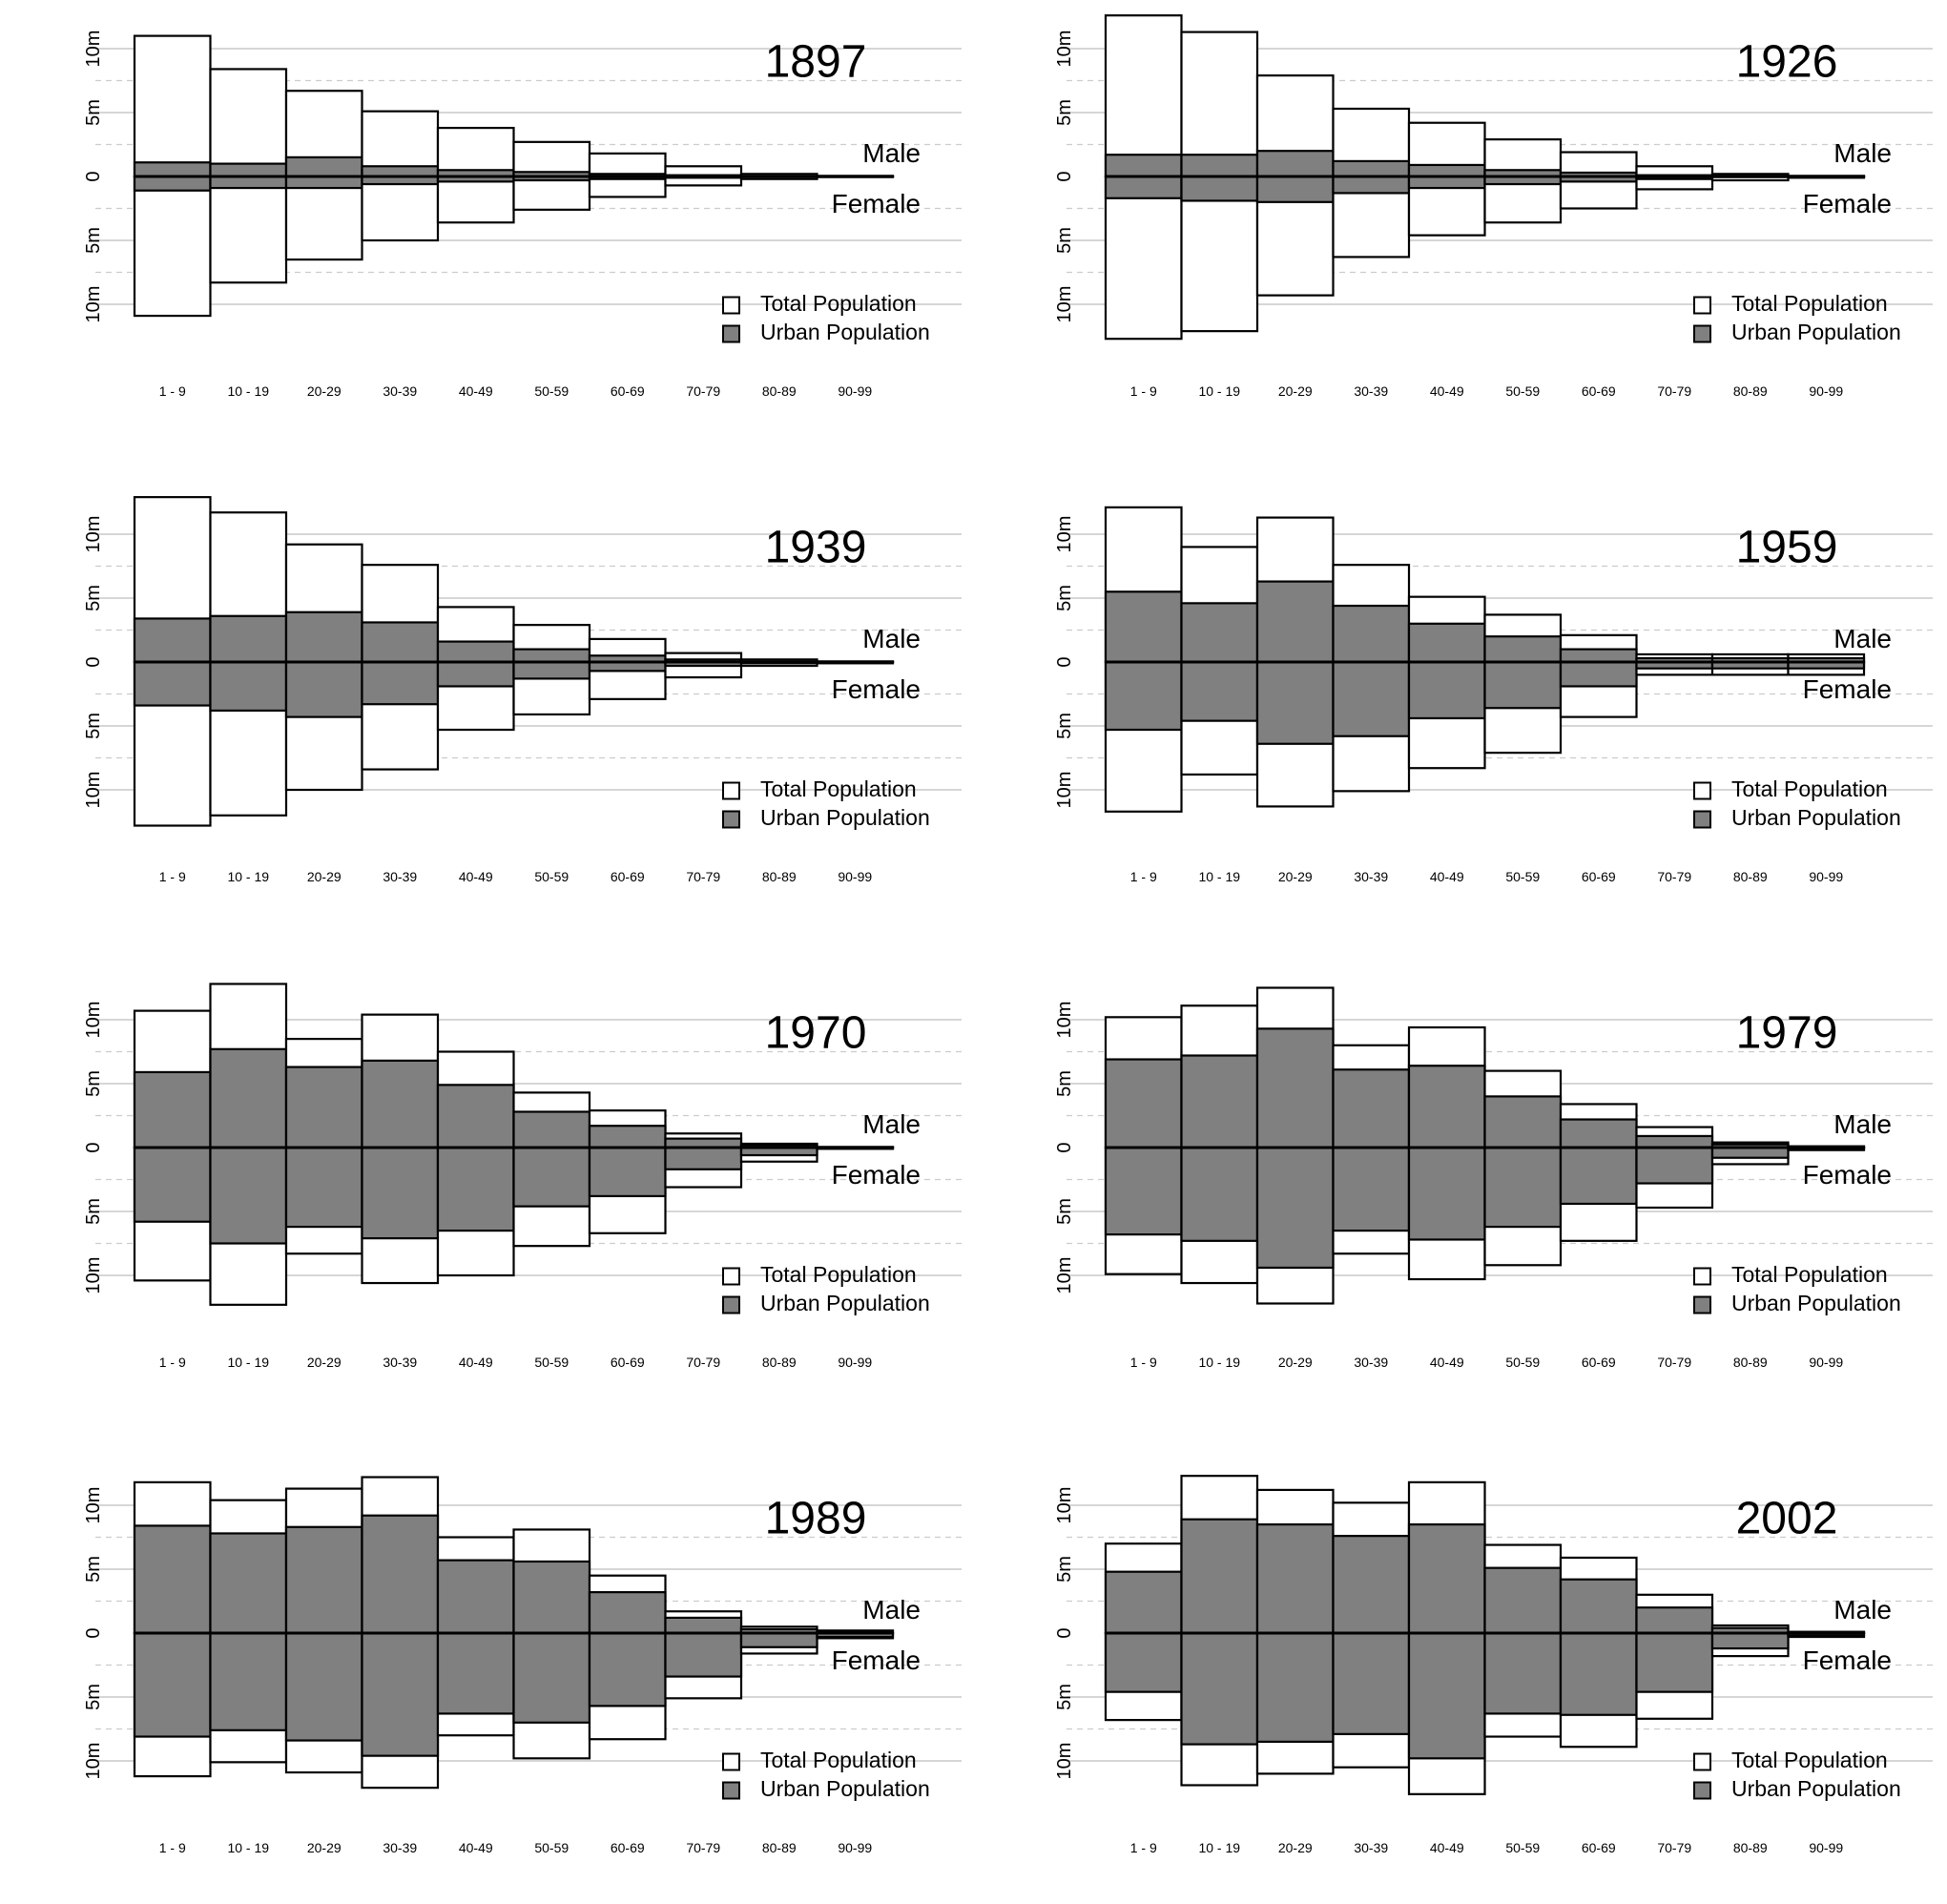 This screenshot has width=1947, height=1904. Describe the element at coordinates (476, 1847) in the screenshot. I see `x-tick-label: 40-49` at that location.